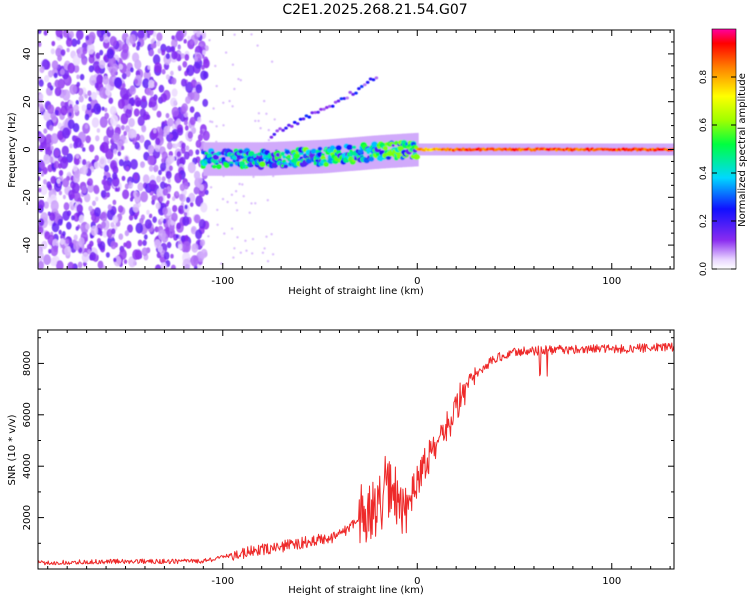 The image size is (750, 600). What do you see at coordinates (27, 465) in the screenshot?
I see `y-tick-label: 4000` at bounding box center [27, 465].